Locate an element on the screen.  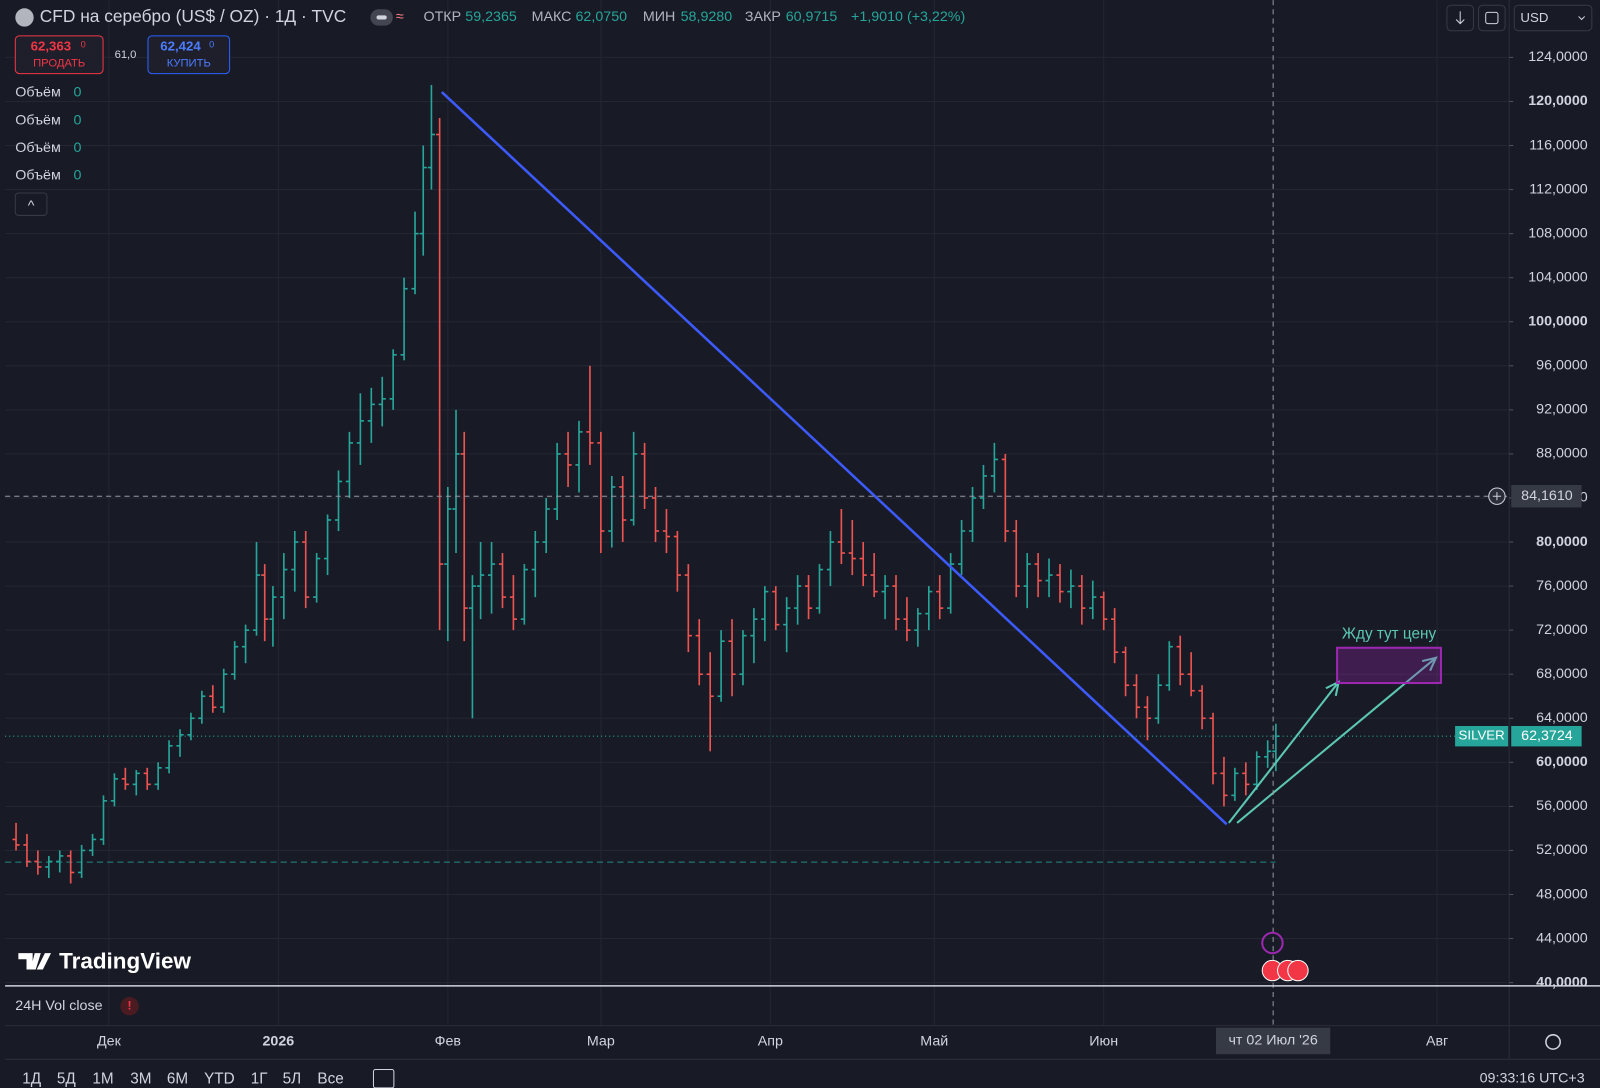
low-value: 58,9280 is located at coordinates (707, 17).